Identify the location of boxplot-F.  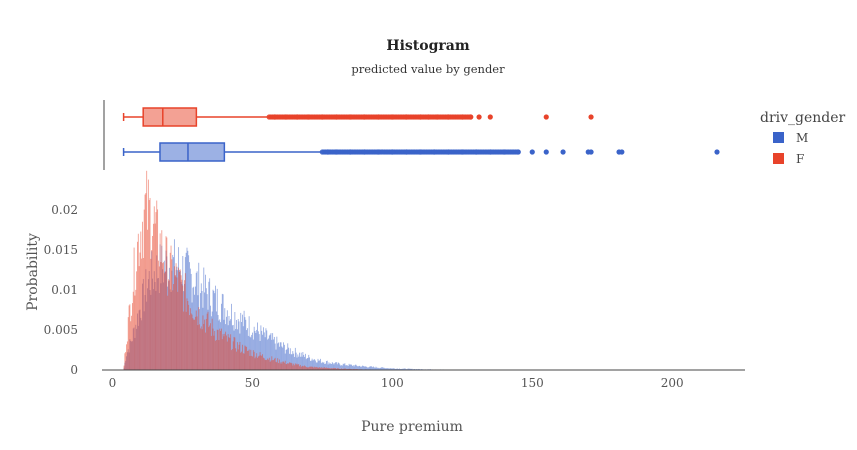
(358, 117).